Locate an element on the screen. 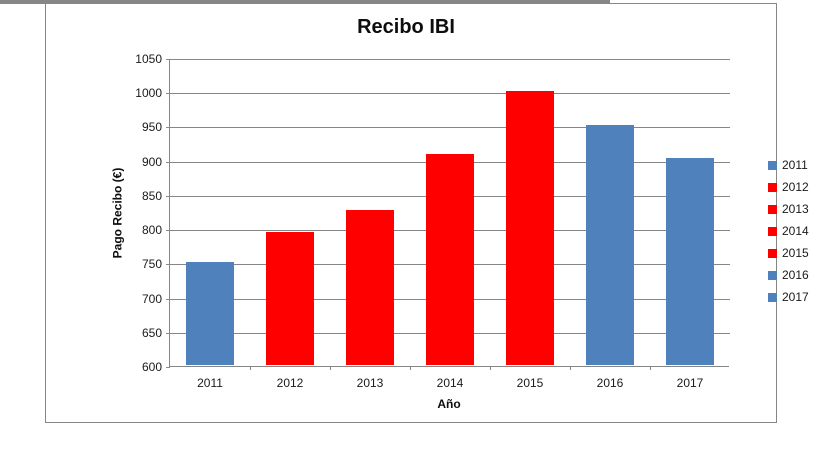 The width and height of the screenshot is (819, 460). legend-label: 2012 is located at coordinates (795, 187).